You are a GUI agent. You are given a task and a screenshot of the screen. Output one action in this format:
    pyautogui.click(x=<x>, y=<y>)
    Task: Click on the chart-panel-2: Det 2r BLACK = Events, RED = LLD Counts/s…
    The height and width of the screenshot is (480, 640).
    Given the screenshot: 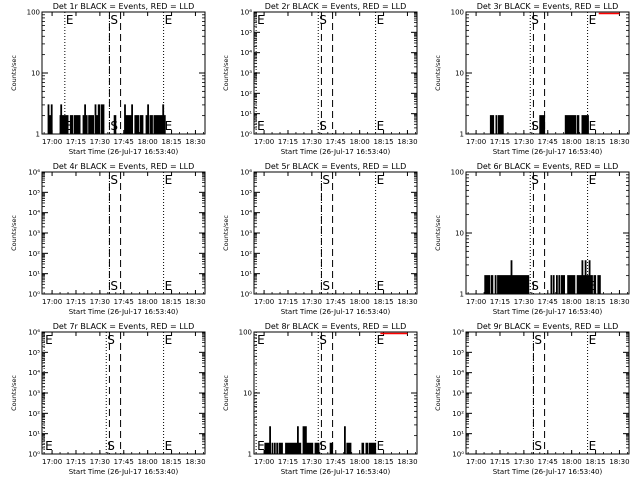 What is the action you would take?
    pyautogui.click(x=320, y=79)
    